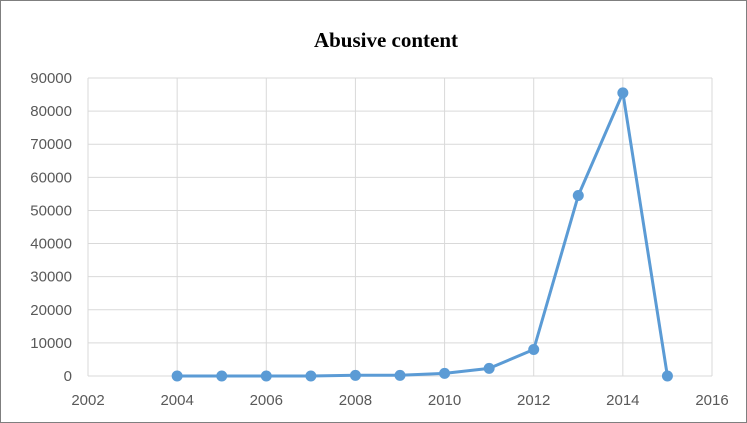 Image resolution: width=747 pixels, height=423 pixels. I want to click on x-tick-label: 2012, so click(533, 400).